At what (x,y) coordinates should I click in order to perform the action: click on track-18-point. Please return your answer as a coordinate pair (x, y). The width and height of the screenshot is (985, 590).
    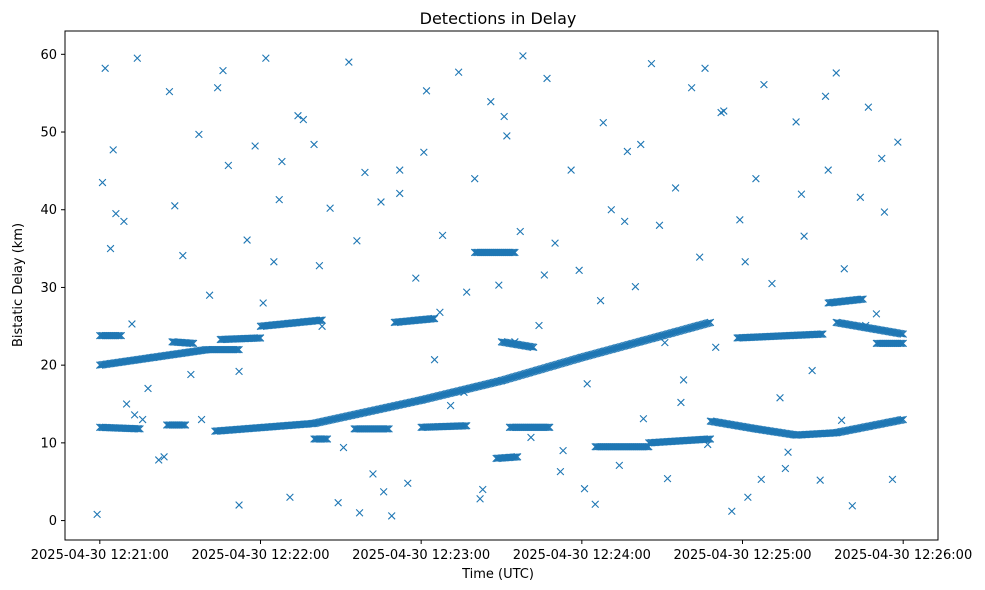
    Looking at the image, I should click on (710, 439).